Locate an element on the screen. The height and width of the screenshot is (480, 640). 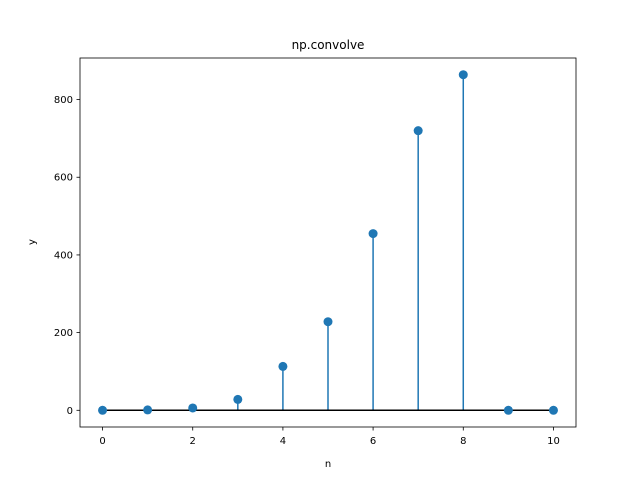
x-tick-label-10: 10 is located at coordinates (553, 441).